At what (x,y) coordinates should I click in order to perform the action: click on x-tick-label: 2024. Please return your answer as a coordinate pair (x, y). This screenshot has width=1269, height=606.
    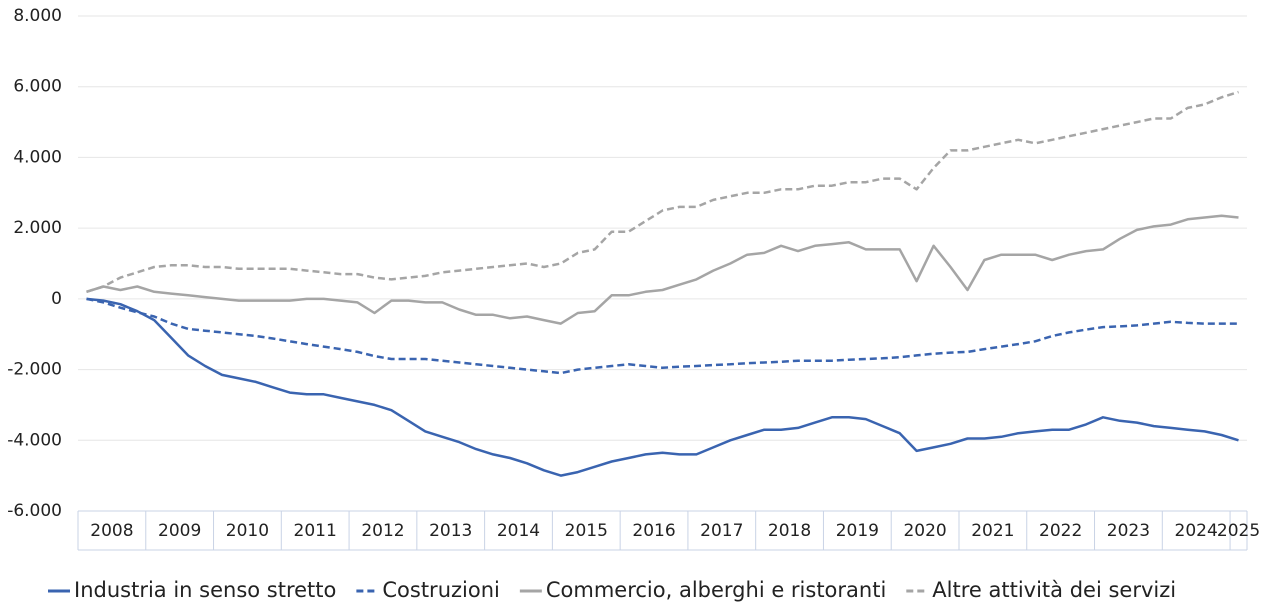
    Looking at the image, I should click on (1196, 531).